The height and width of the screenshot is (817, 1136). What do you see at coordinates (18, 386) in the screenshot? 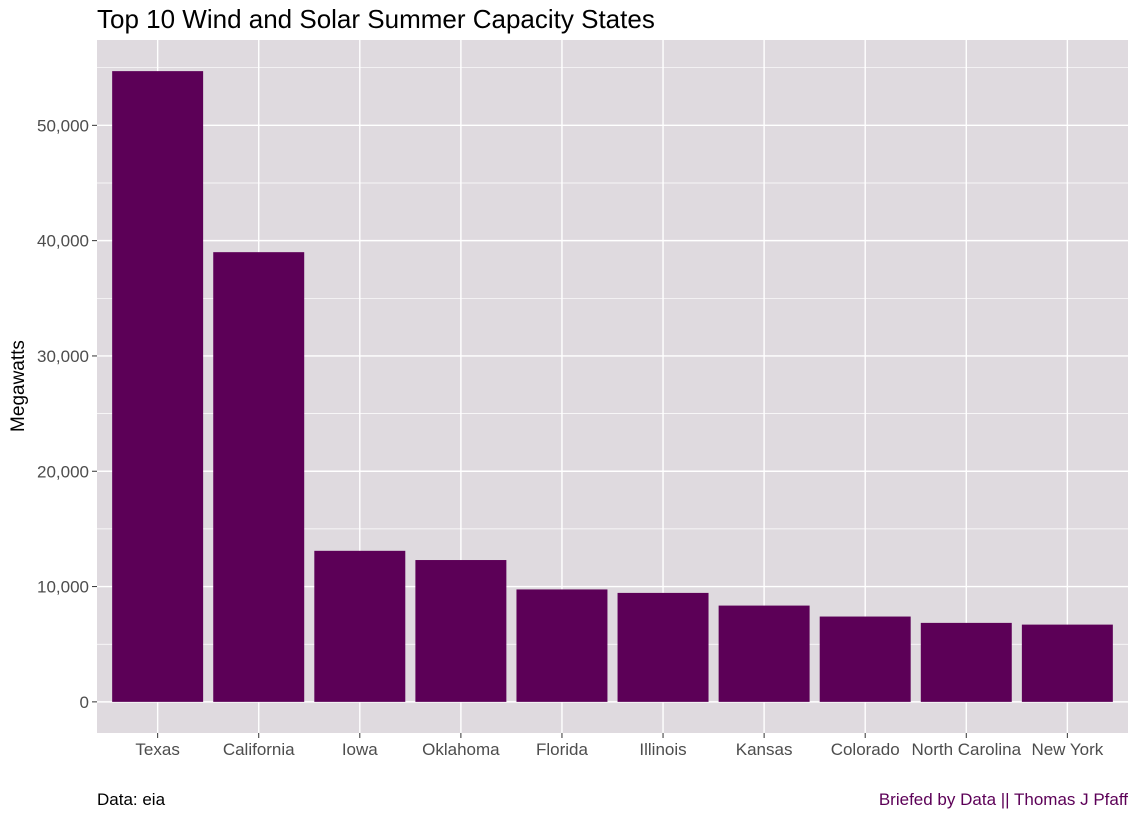
I see `y-axis-title: Megawatts` at bounding box center [18, 386].